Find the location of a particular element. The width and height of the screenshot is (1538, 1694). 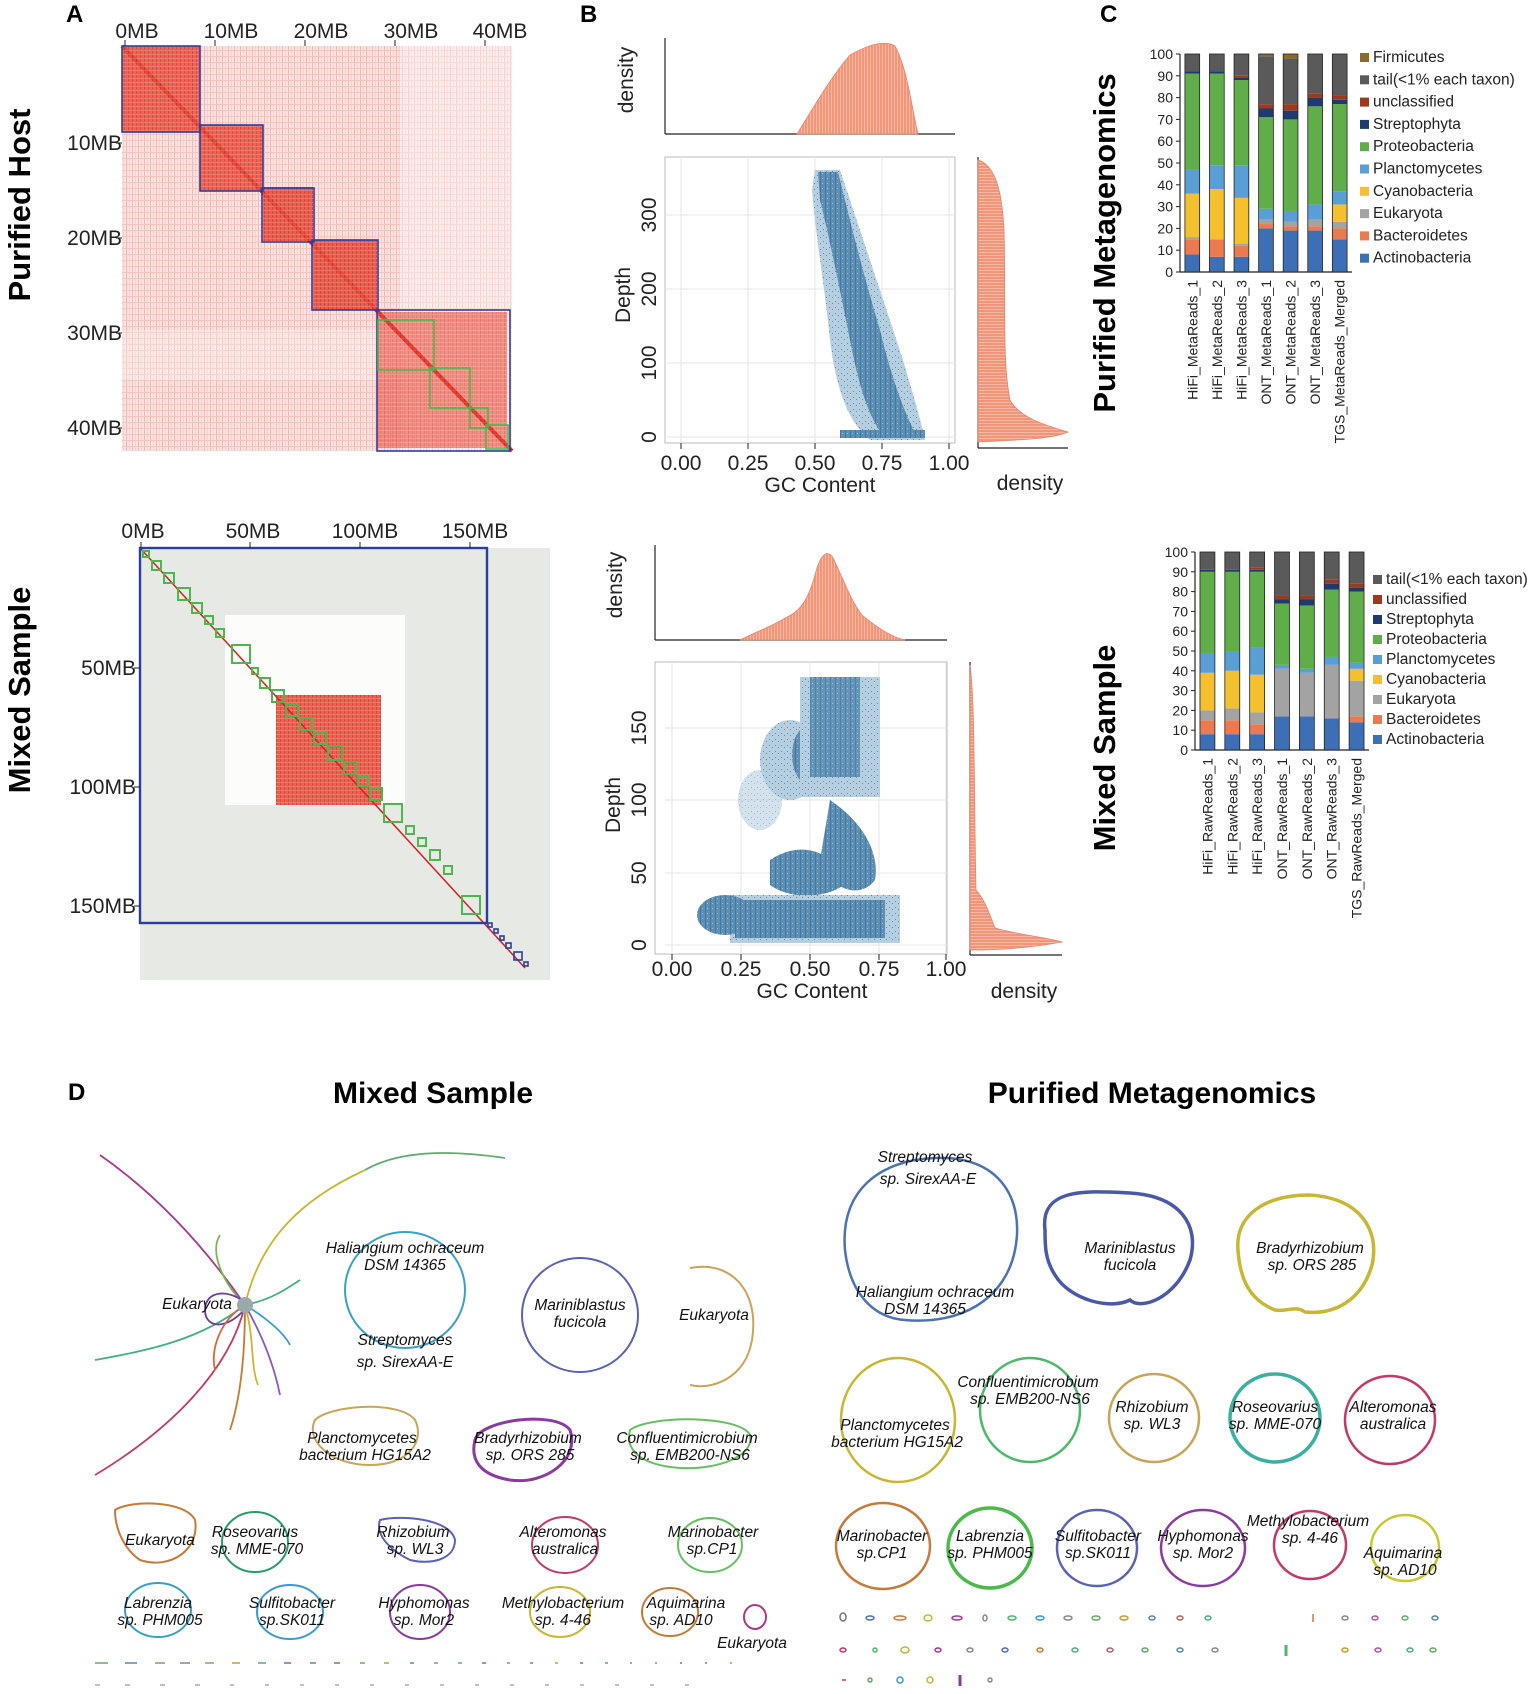

genome-label: Bradyrhizobium is located at coordinates (528, 1438).